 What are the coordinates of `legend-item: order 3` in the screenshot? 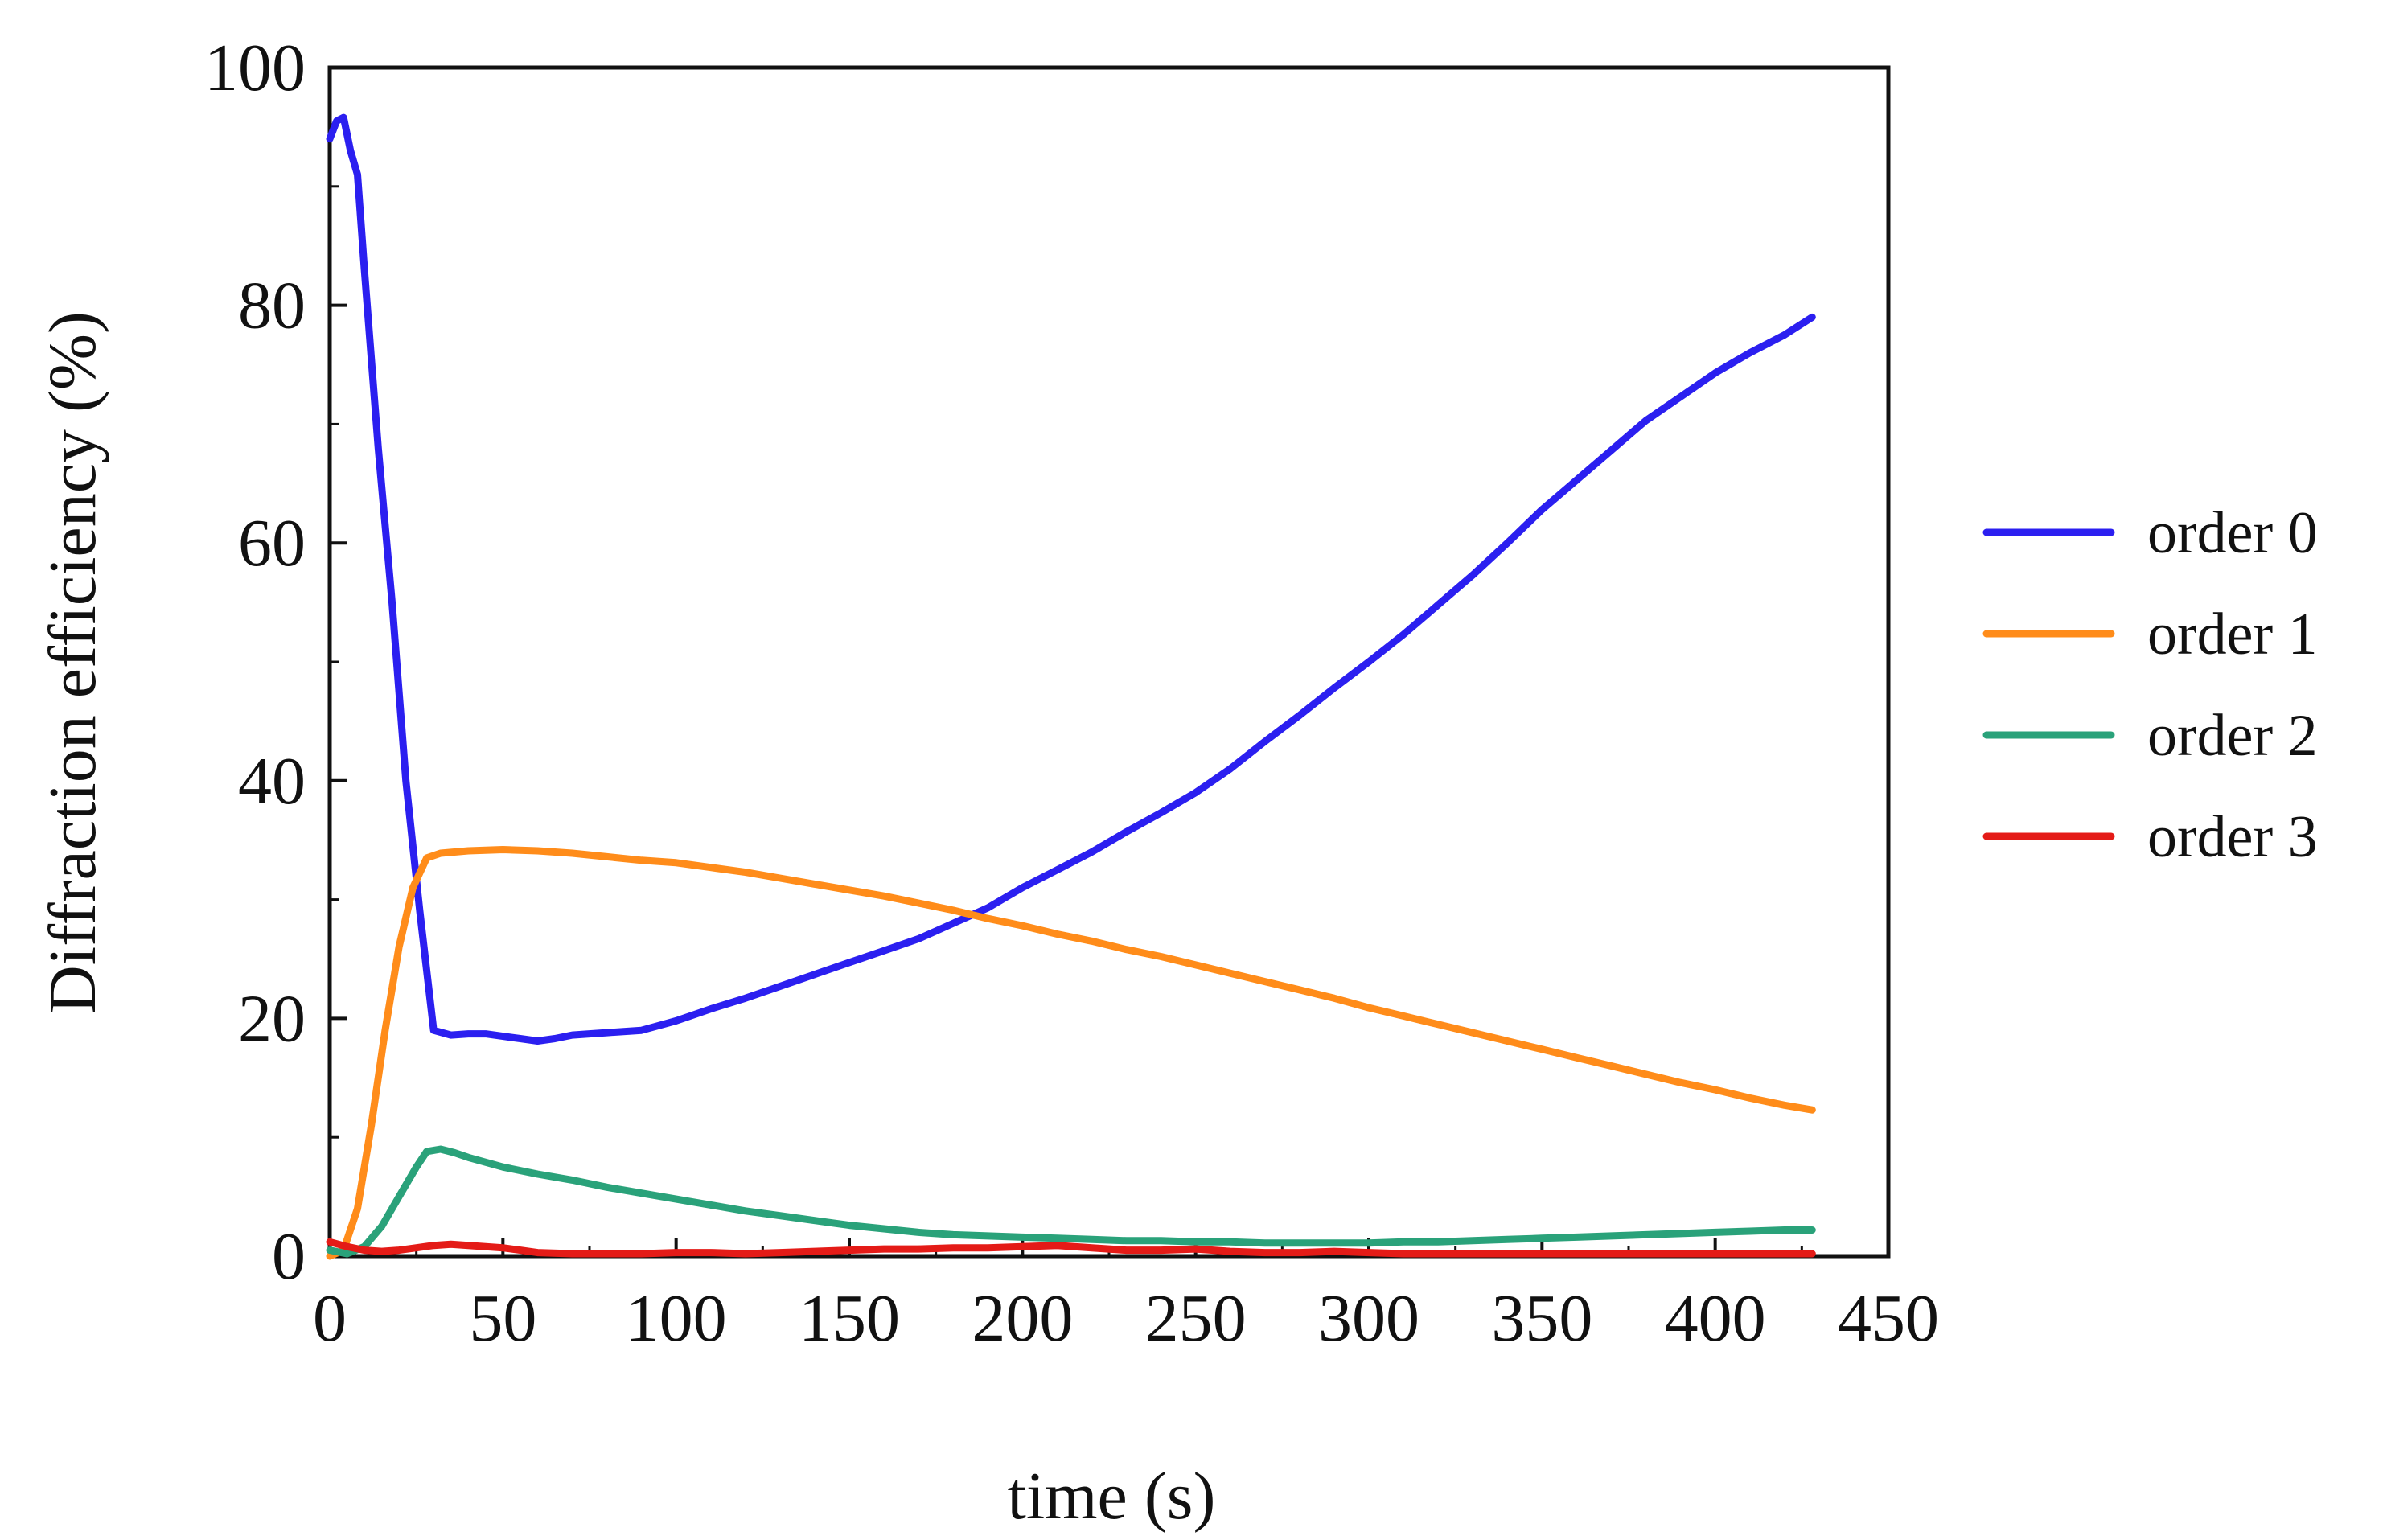 It's located at (2150, 837).